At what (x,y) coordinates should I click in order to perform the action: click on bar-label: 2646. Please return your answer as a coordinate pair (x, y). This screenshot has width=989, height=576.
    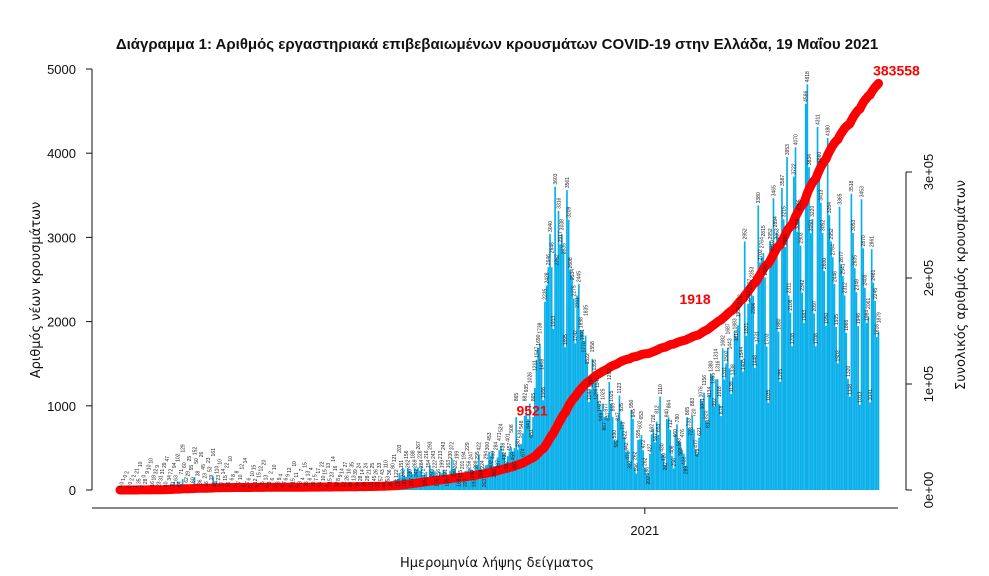
    Looking at the image, I should click on (549, 259).